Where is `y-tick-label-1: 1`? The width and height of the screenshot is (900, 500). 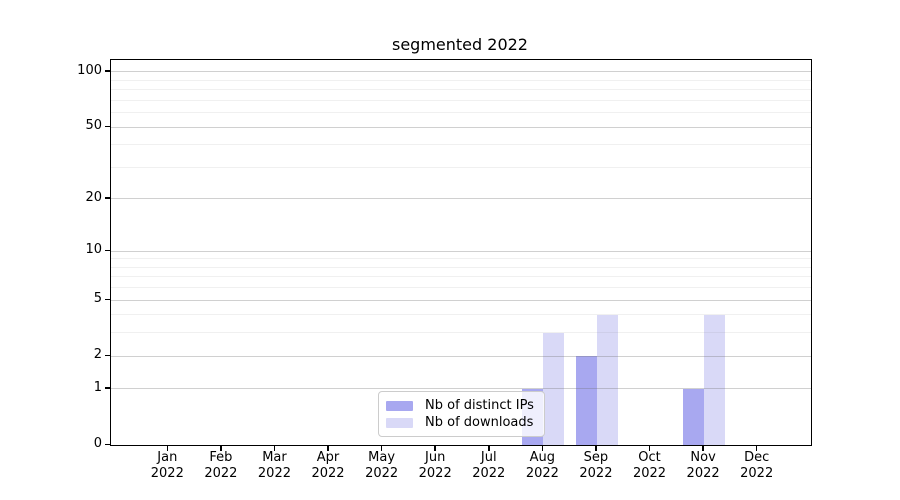
y-tick-label-1: 1 is located at coordinates (97, 387).